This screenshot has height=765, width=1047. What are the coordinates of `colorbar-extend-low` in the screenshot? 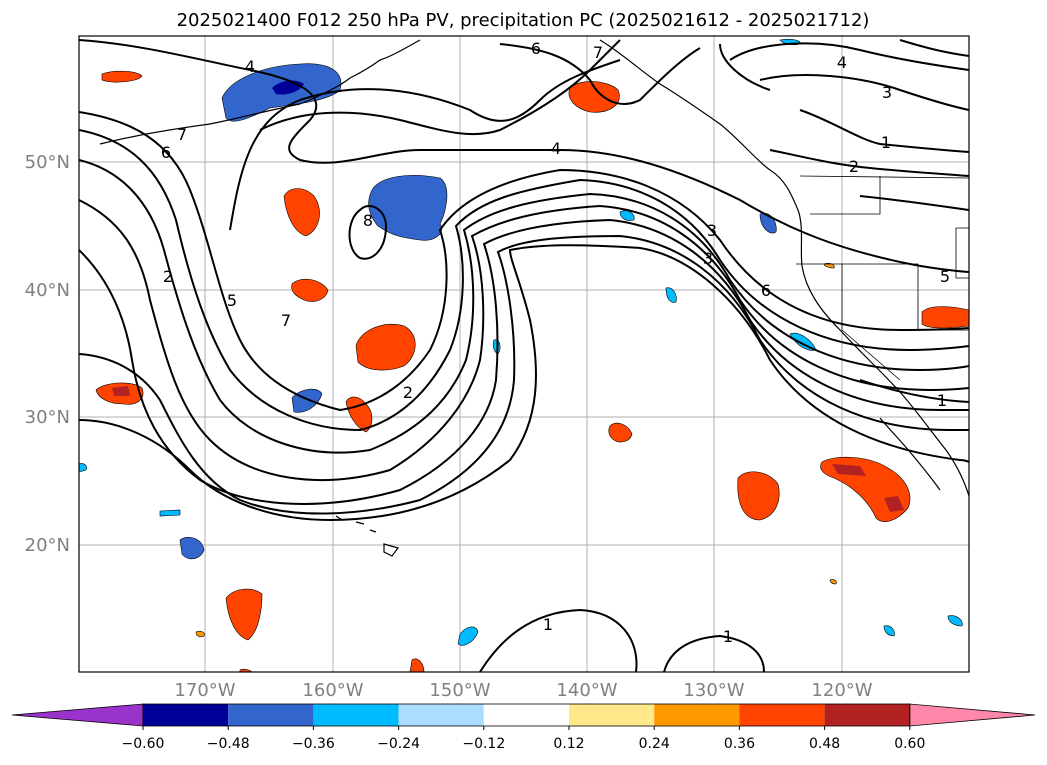 It's located at (77, 715).